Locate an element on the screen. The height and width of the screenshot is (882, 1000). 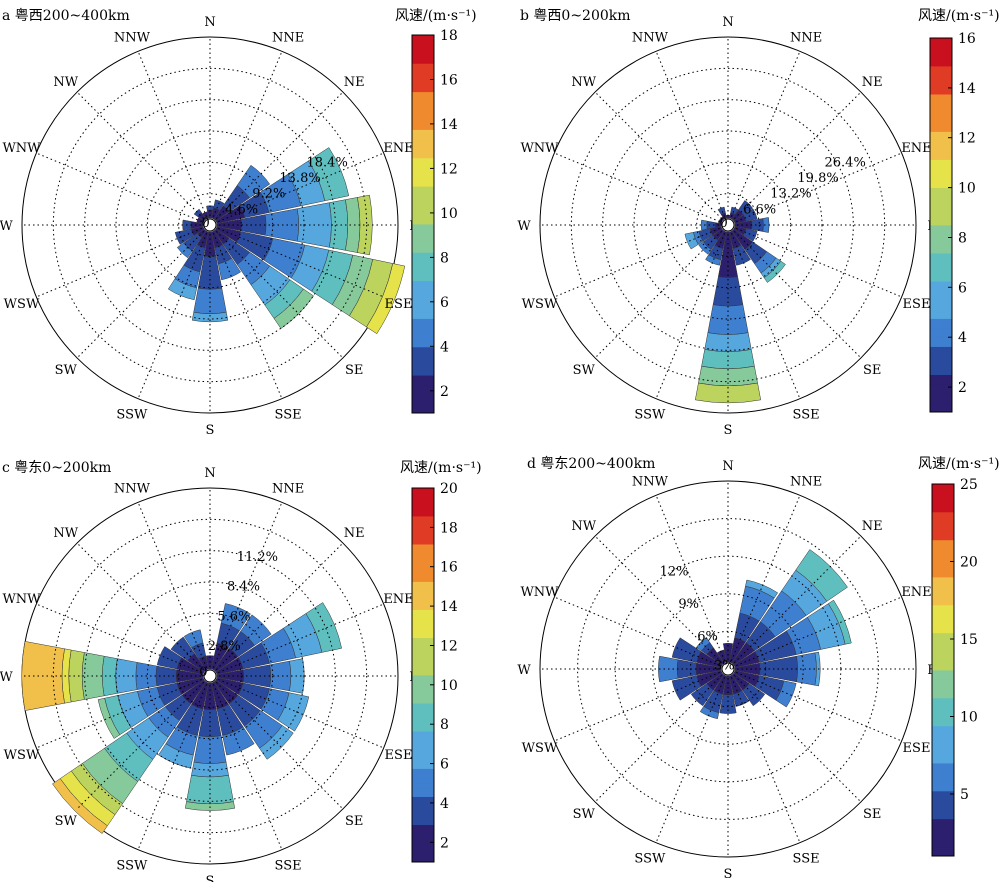
rose-d-ring-label-1: 6% is located at coordinates (707, 636).